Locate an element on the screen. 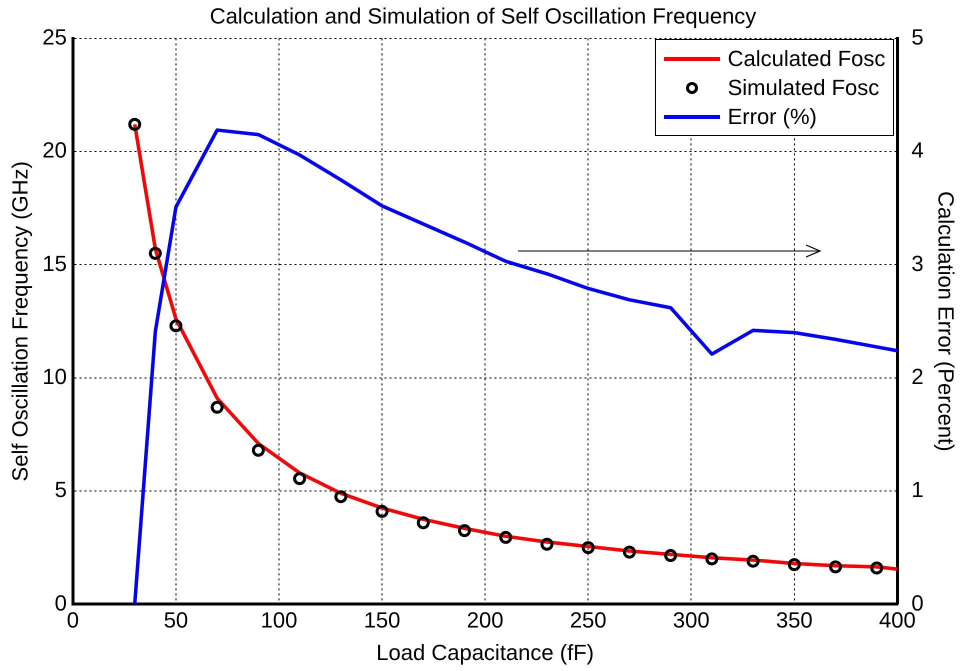 The image size is (966, 671). y-tick-label: 5 is located at coordinates (60, 489).